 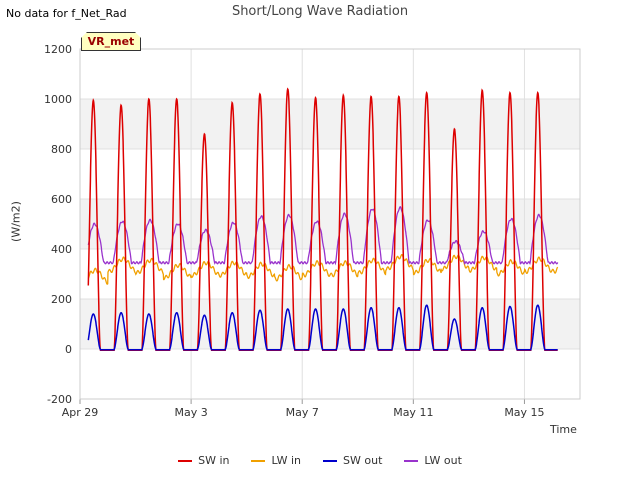 I want to click on y-tick-label: 800, so click(x=61, y=149).